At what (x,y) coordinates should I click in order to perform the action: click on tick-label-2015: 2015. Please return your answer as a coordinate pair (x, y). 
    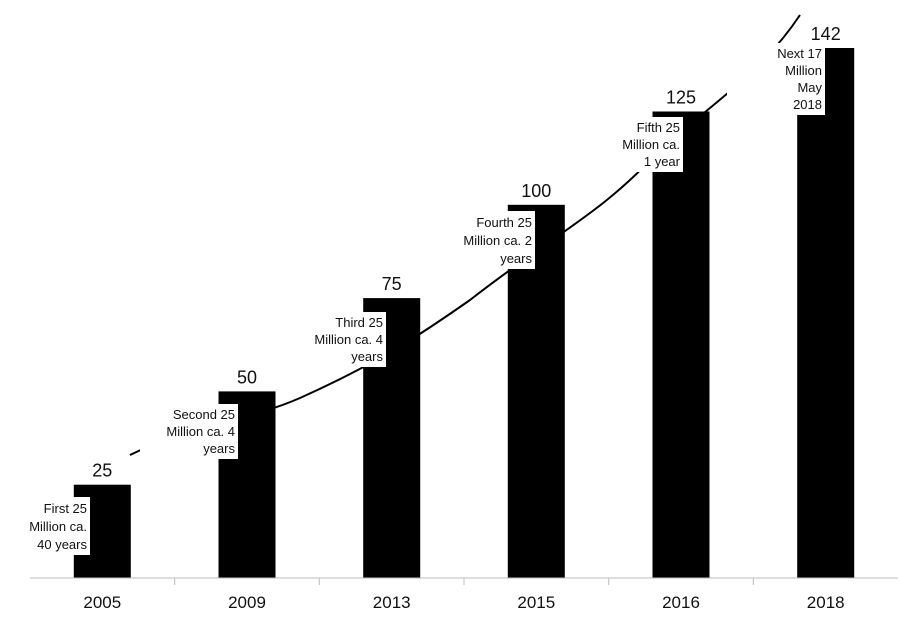
    Looking at the image, I should click on (536, 602).